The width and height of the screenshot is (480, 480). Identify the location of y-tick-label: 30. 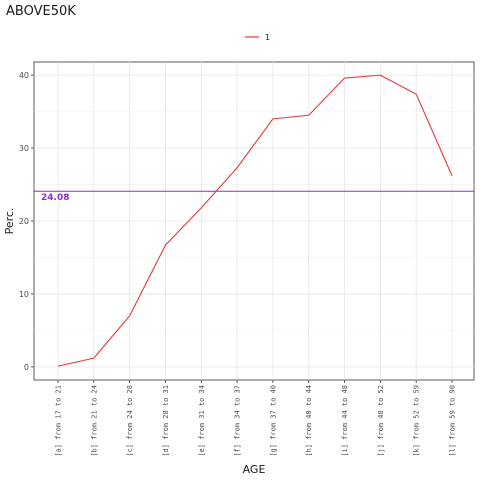
(24, 148).